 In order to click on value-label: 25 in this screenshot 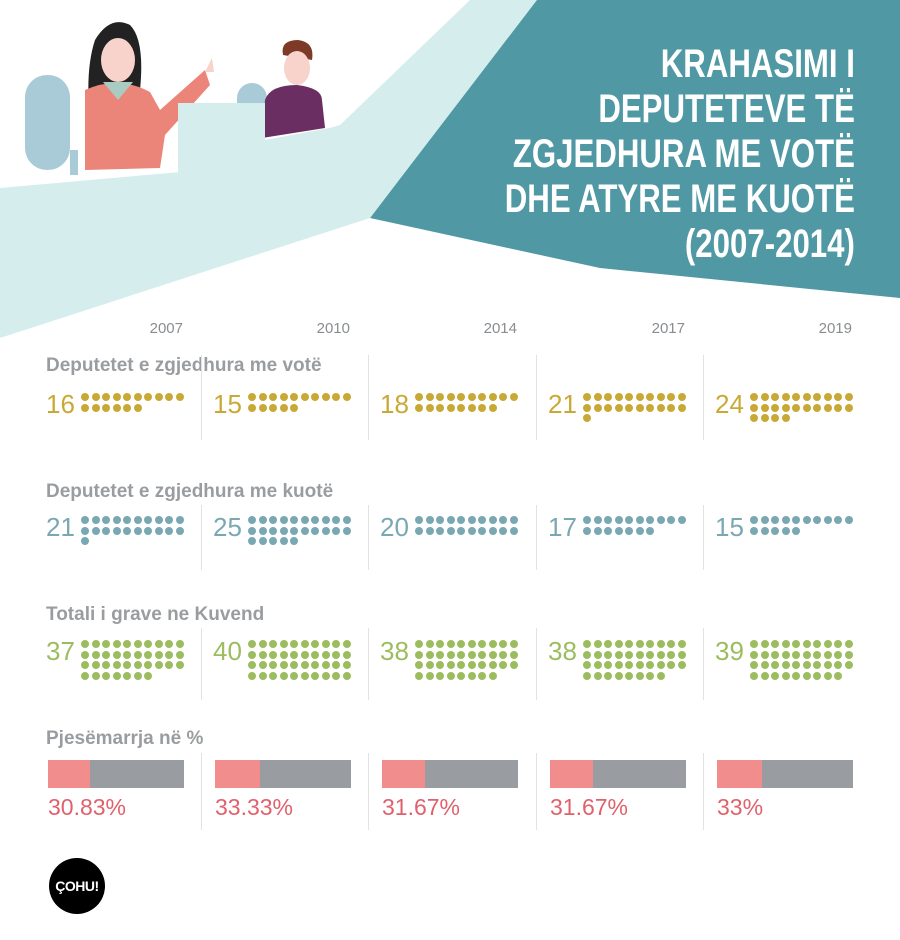, I will do `click(227, 527)`.